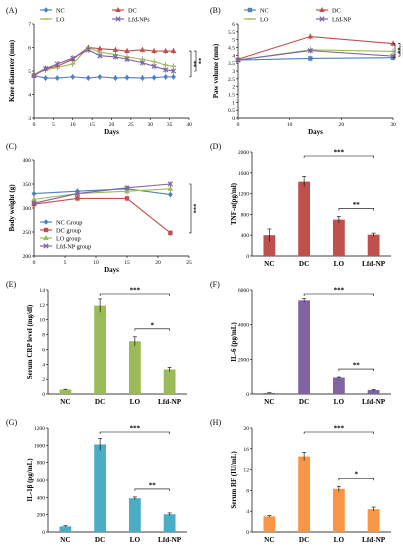 Image resolution: width=403 pixels, height=550 pixels. Describe the element at coordinates (42, 306) in the screenshot. I see `y-tick-label: 12` at that location.